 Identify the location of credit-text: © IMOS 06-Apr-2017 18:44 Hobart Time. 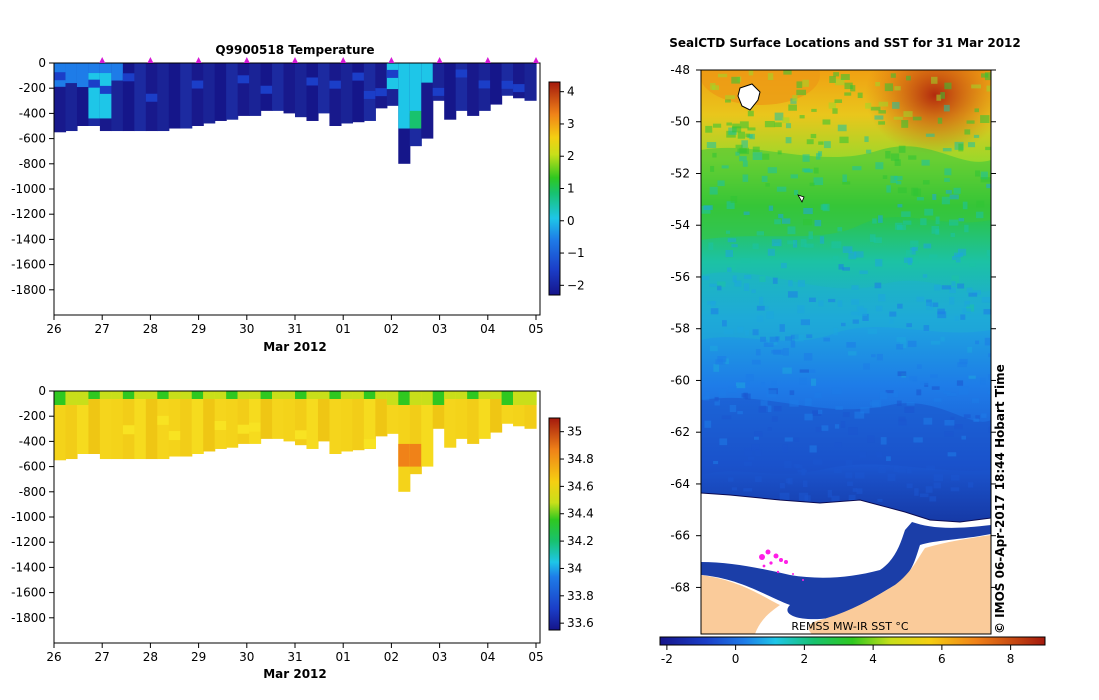
(1000, 499).